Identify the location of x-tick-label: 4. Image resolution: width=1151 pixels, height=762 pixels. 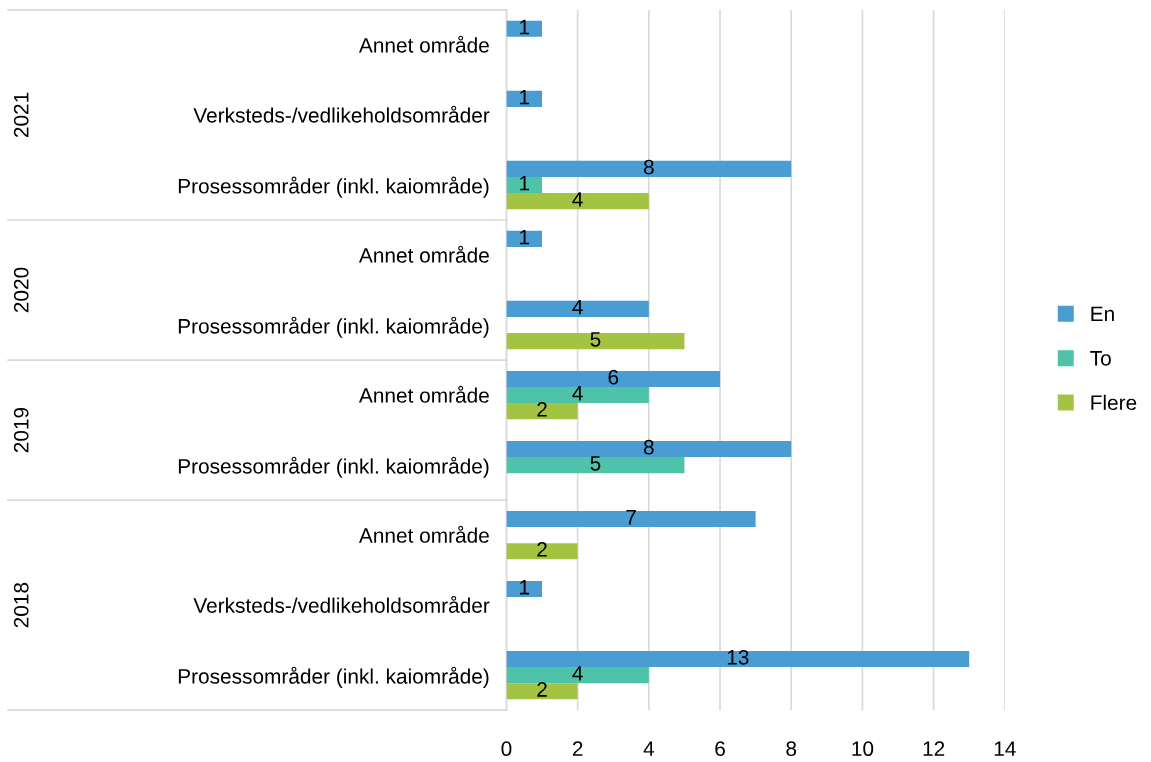
(649, 748).